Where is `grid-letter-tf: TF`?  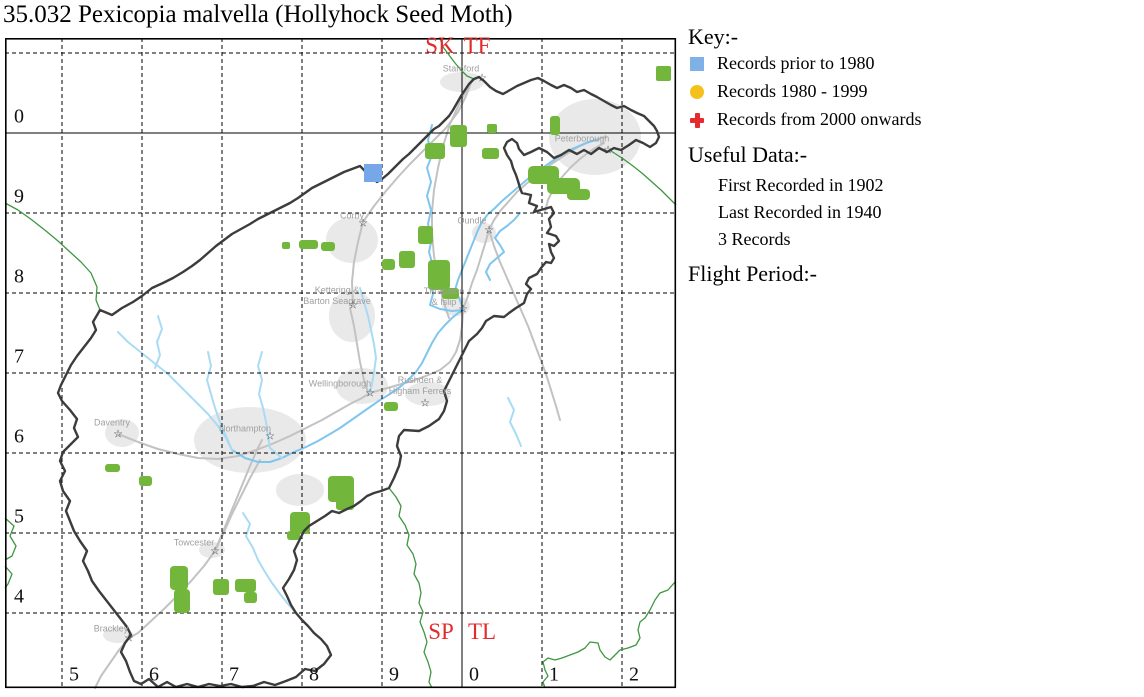
grid-letter-tf: TF is located at coordinates (477, 45).